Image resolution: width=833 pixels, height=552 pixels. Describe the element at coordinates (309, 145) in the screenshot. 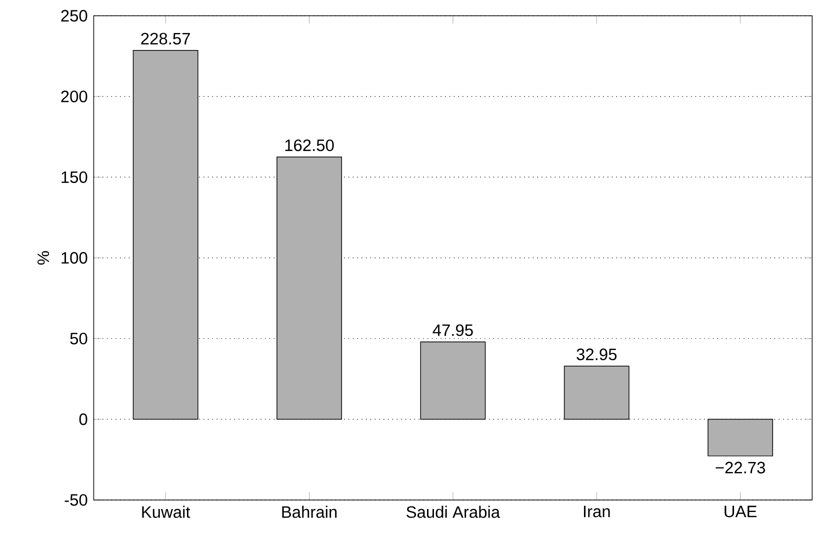

I see `data-label: 162.50` at that location.